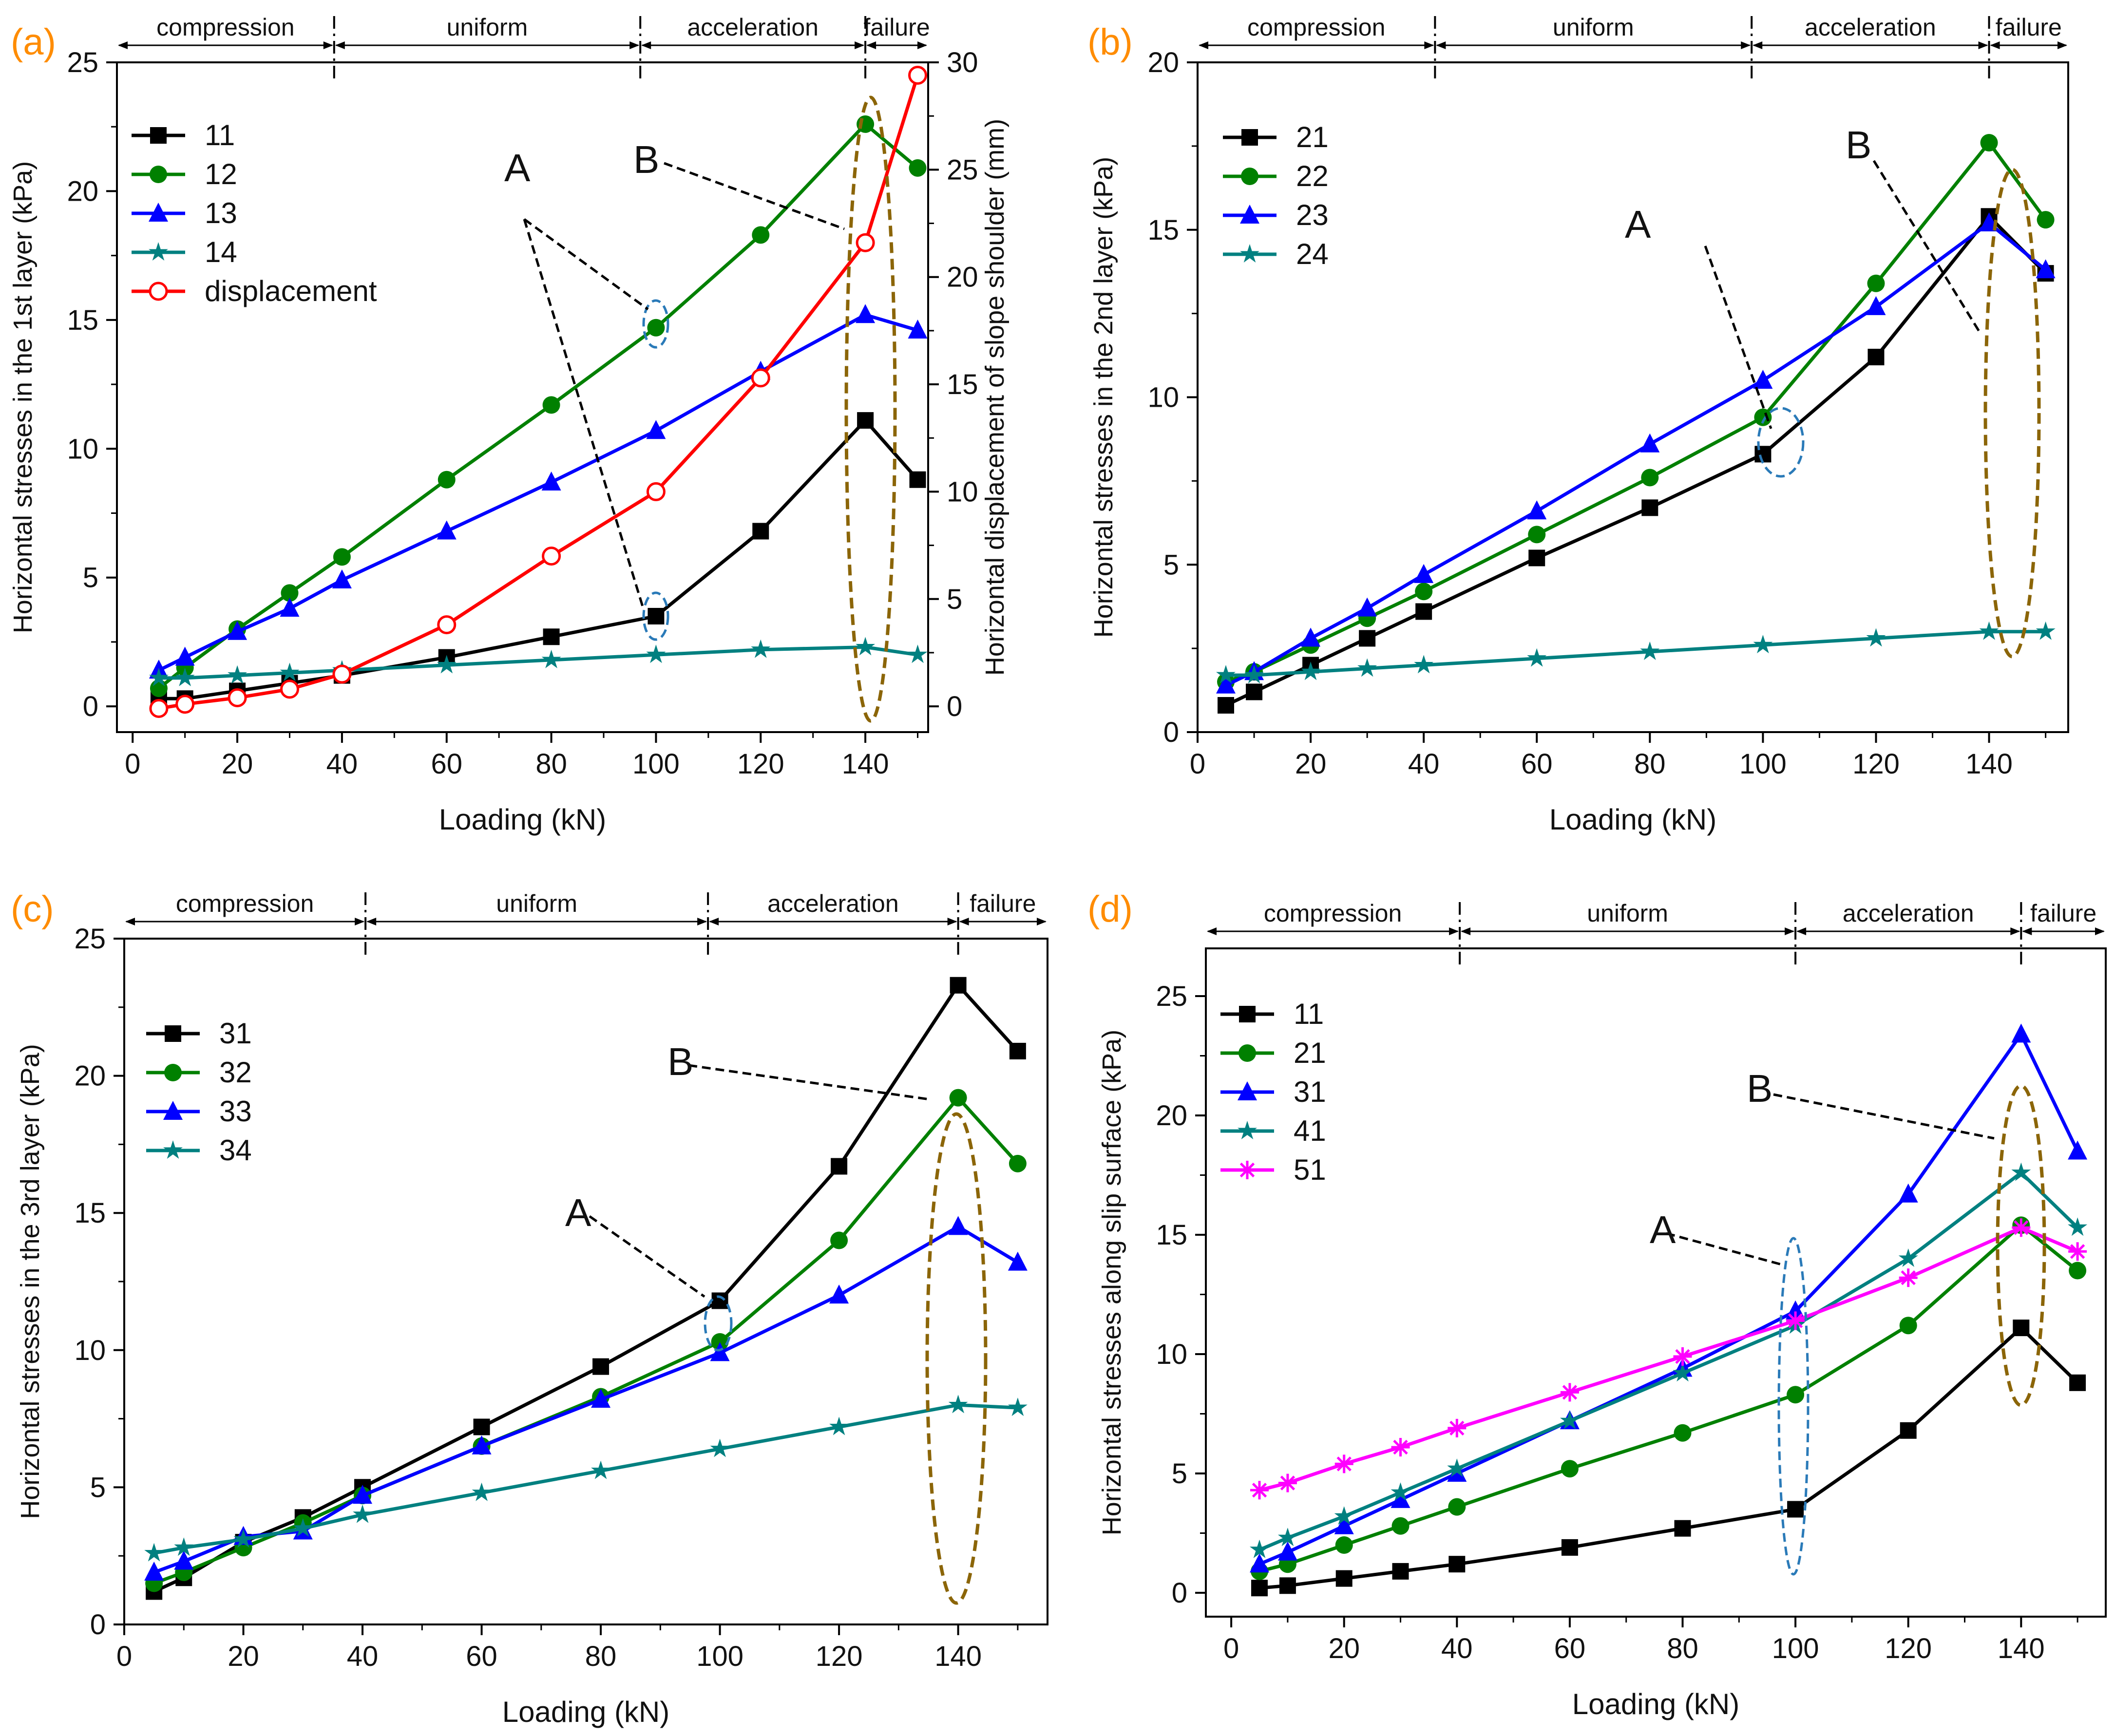 The image size is (2115, 1736). Describe the element at coordinates (235, 1072) in the screenshot. I see `legend-label: 32` at that location.